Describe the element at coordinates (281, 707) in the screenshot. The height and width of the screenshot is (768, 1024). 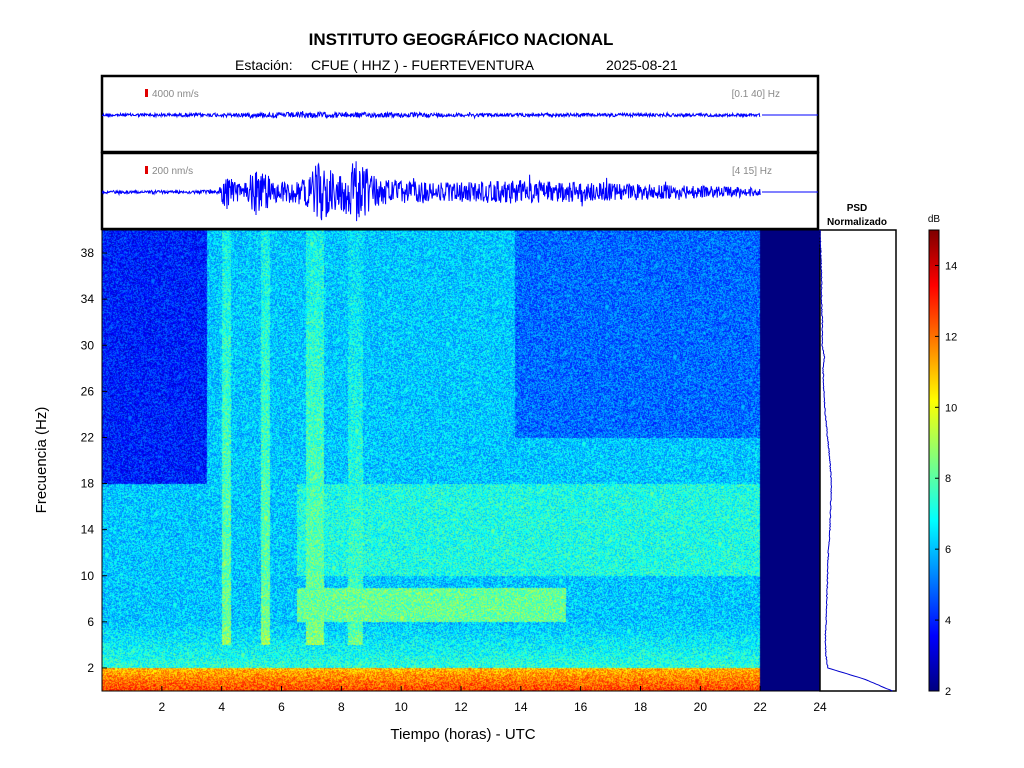
I see `x-tick-label: 6` at that location.